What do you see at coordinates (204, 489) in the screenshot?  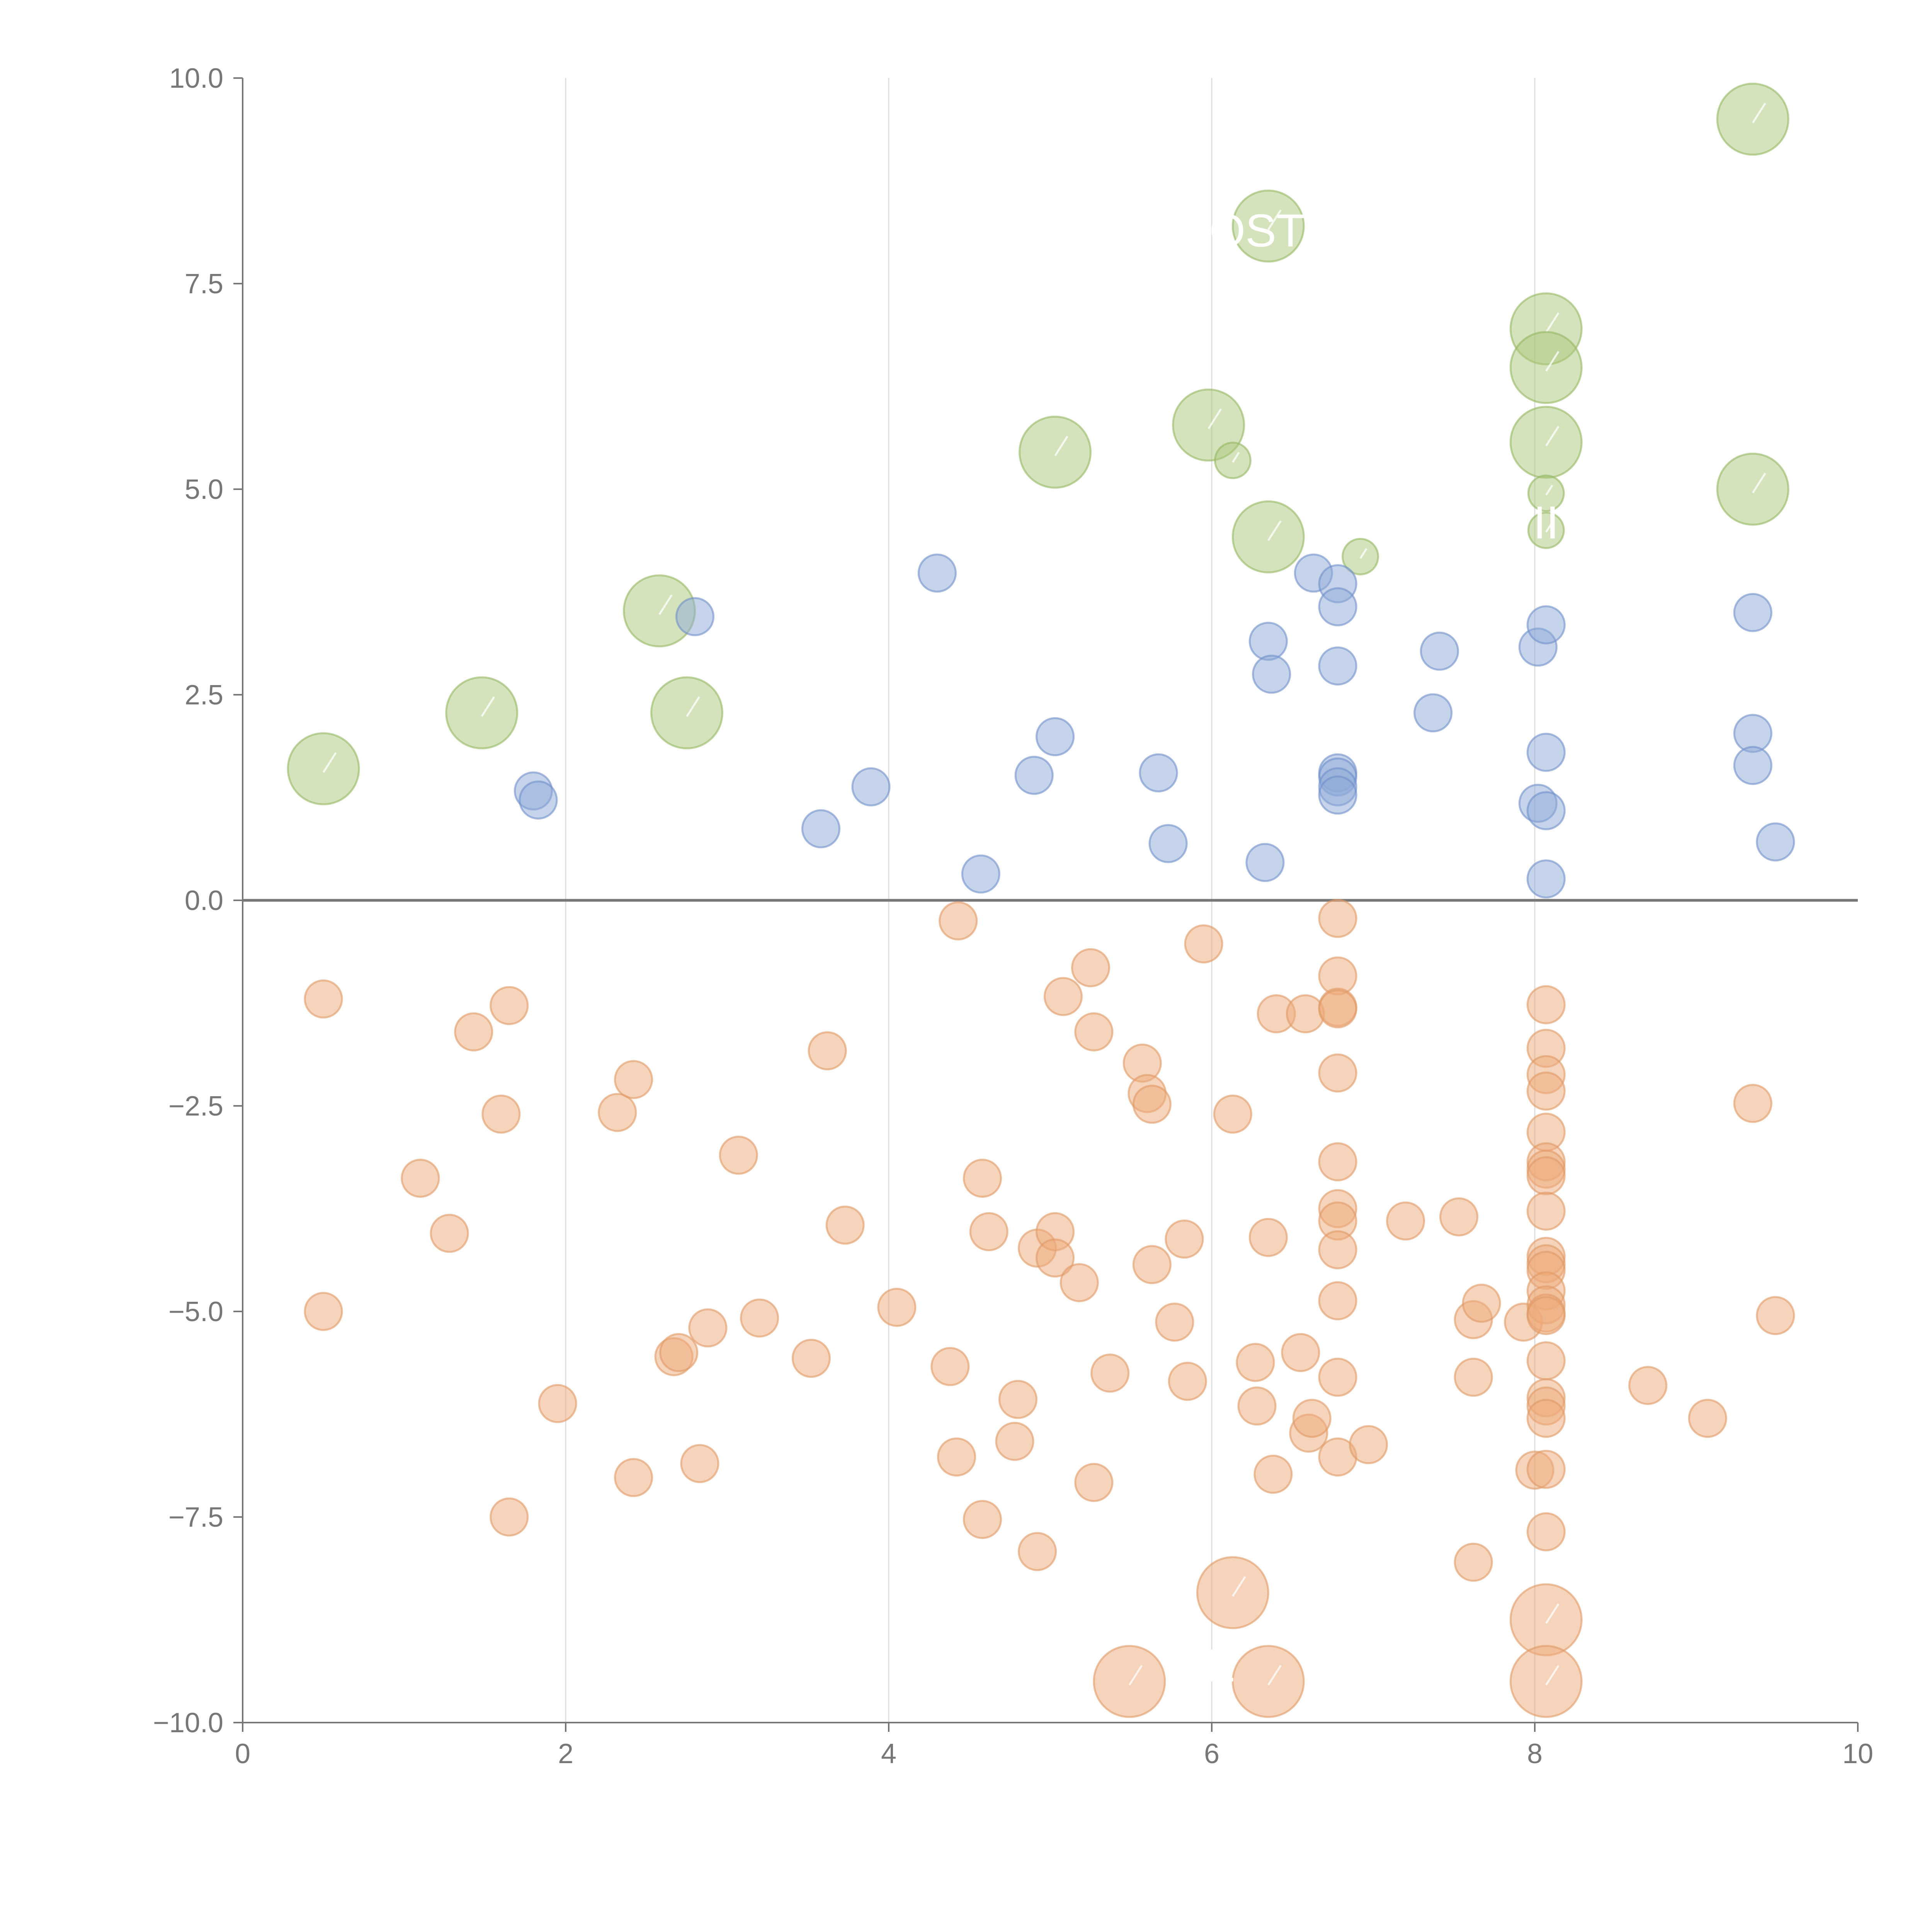 I see `y-tick-label: 5.0` at bounding box center [204, 489].